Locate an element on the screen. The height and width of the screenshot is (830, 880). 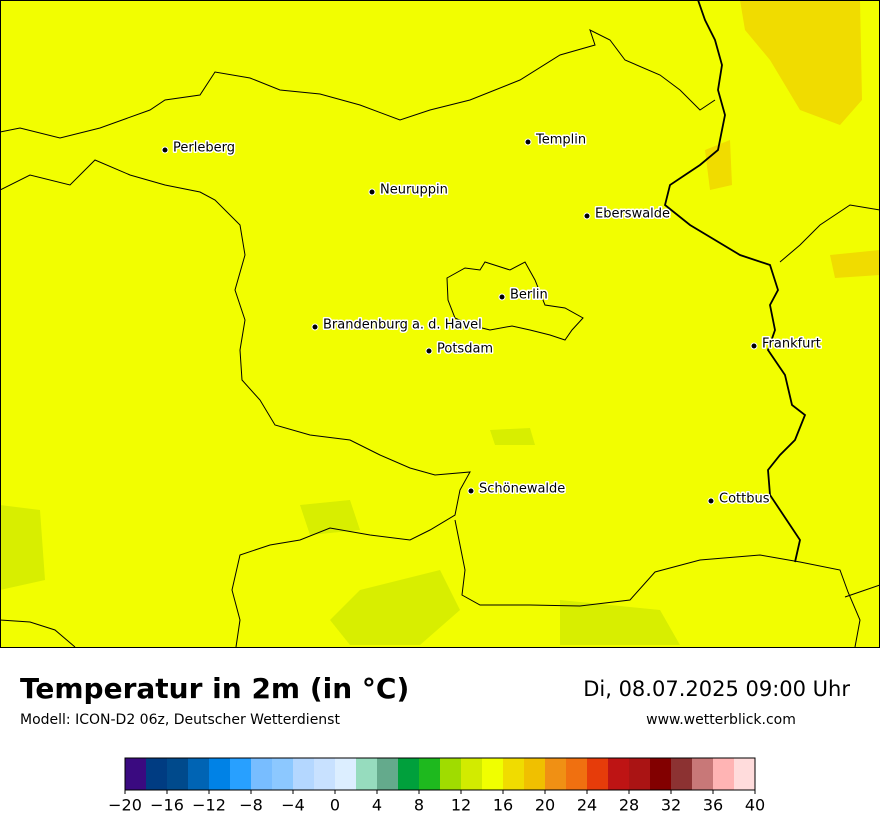
colorbar-tick-label: 24 is located at coordinates (587, 805).